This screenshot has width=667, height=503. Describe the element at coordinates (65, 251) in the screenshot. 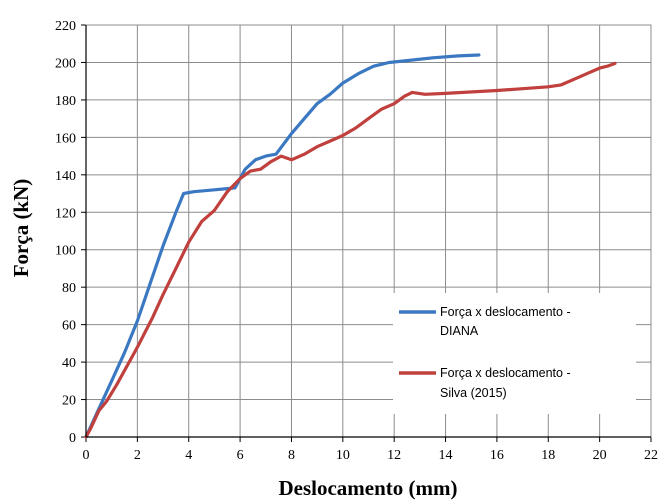

I see `y-tick-label: 100` at that location.